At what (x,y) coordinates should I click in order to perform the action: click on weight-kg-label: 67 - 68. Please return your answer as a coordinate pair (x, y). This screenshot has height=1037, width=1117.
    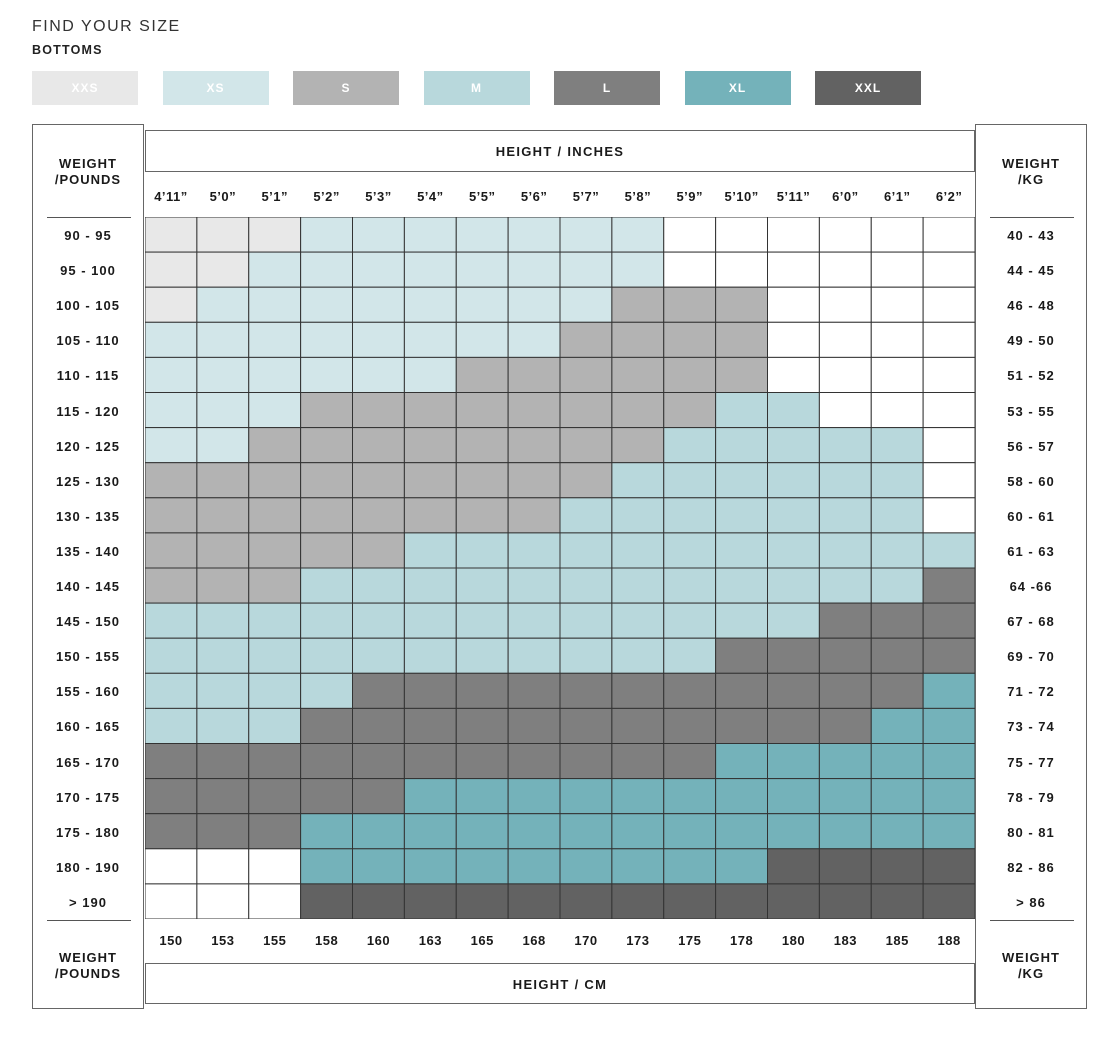
    Looking at the image, I should click on (1031, 622).